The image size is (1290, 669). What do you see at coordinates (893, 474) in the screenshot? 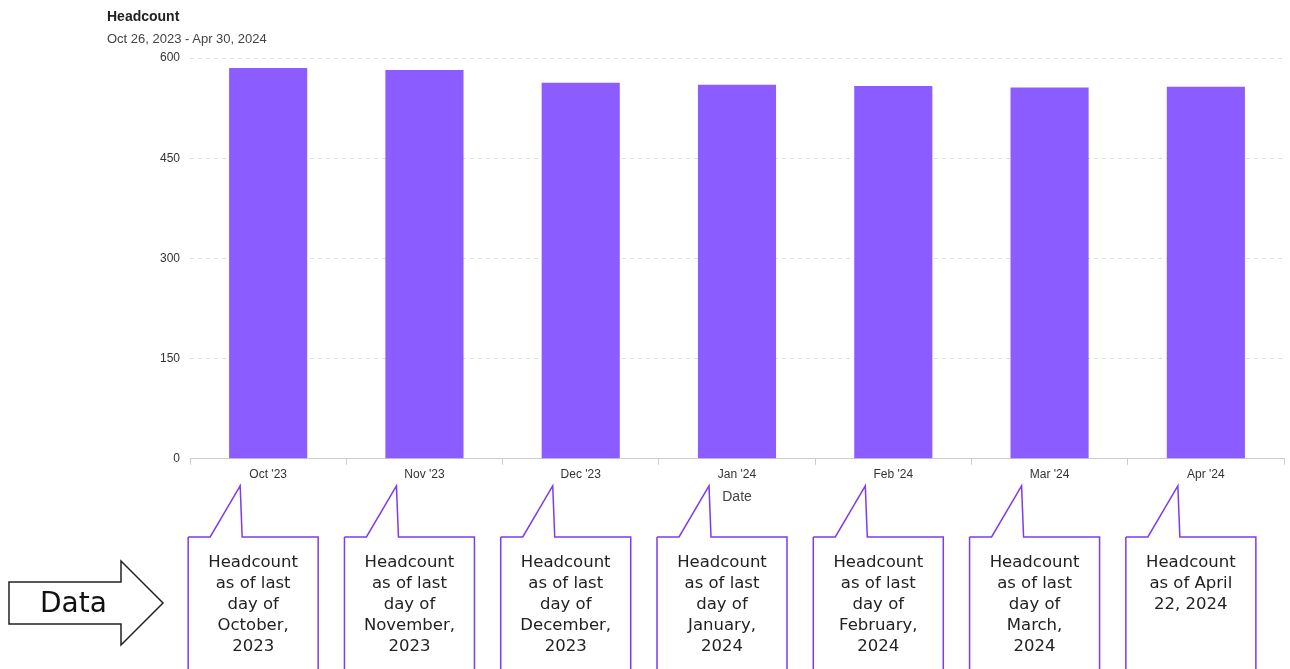
I see `x-tick-label: Feb '24` at bounding box center [893, 474].